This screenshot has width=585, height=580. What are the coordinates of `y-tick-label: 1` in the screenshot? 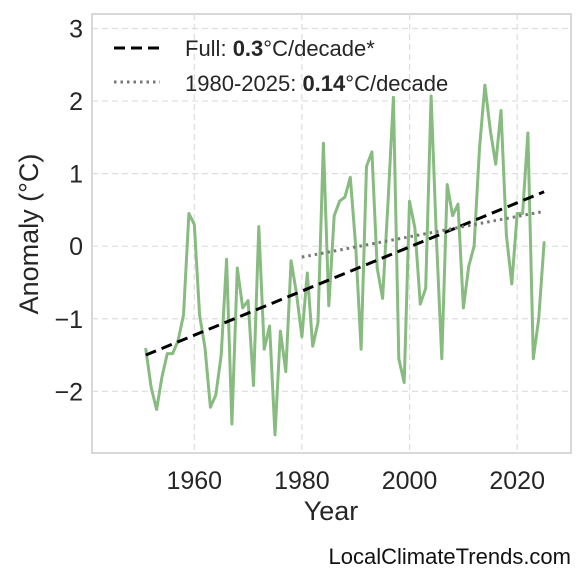 It's located at (76, 175).